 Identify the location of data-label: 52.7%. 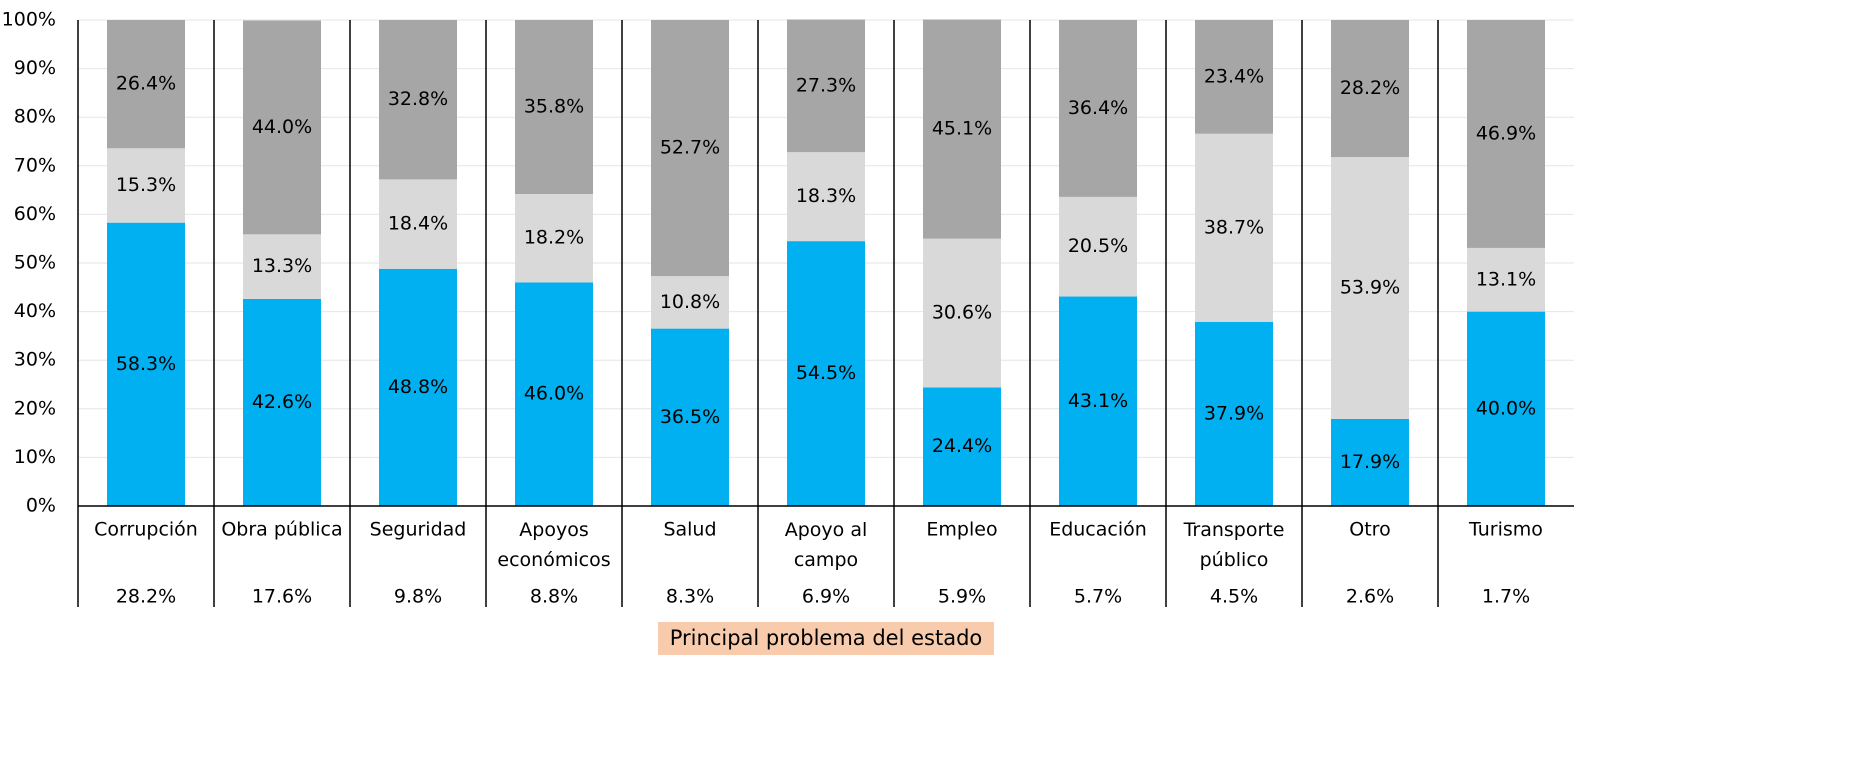
(690, 148).